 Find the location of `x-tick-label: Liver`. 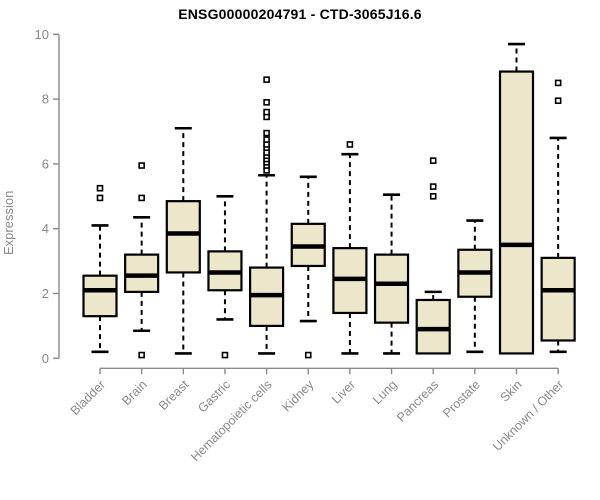

x-tick-label: Liver is located at coordinates (343, 392).